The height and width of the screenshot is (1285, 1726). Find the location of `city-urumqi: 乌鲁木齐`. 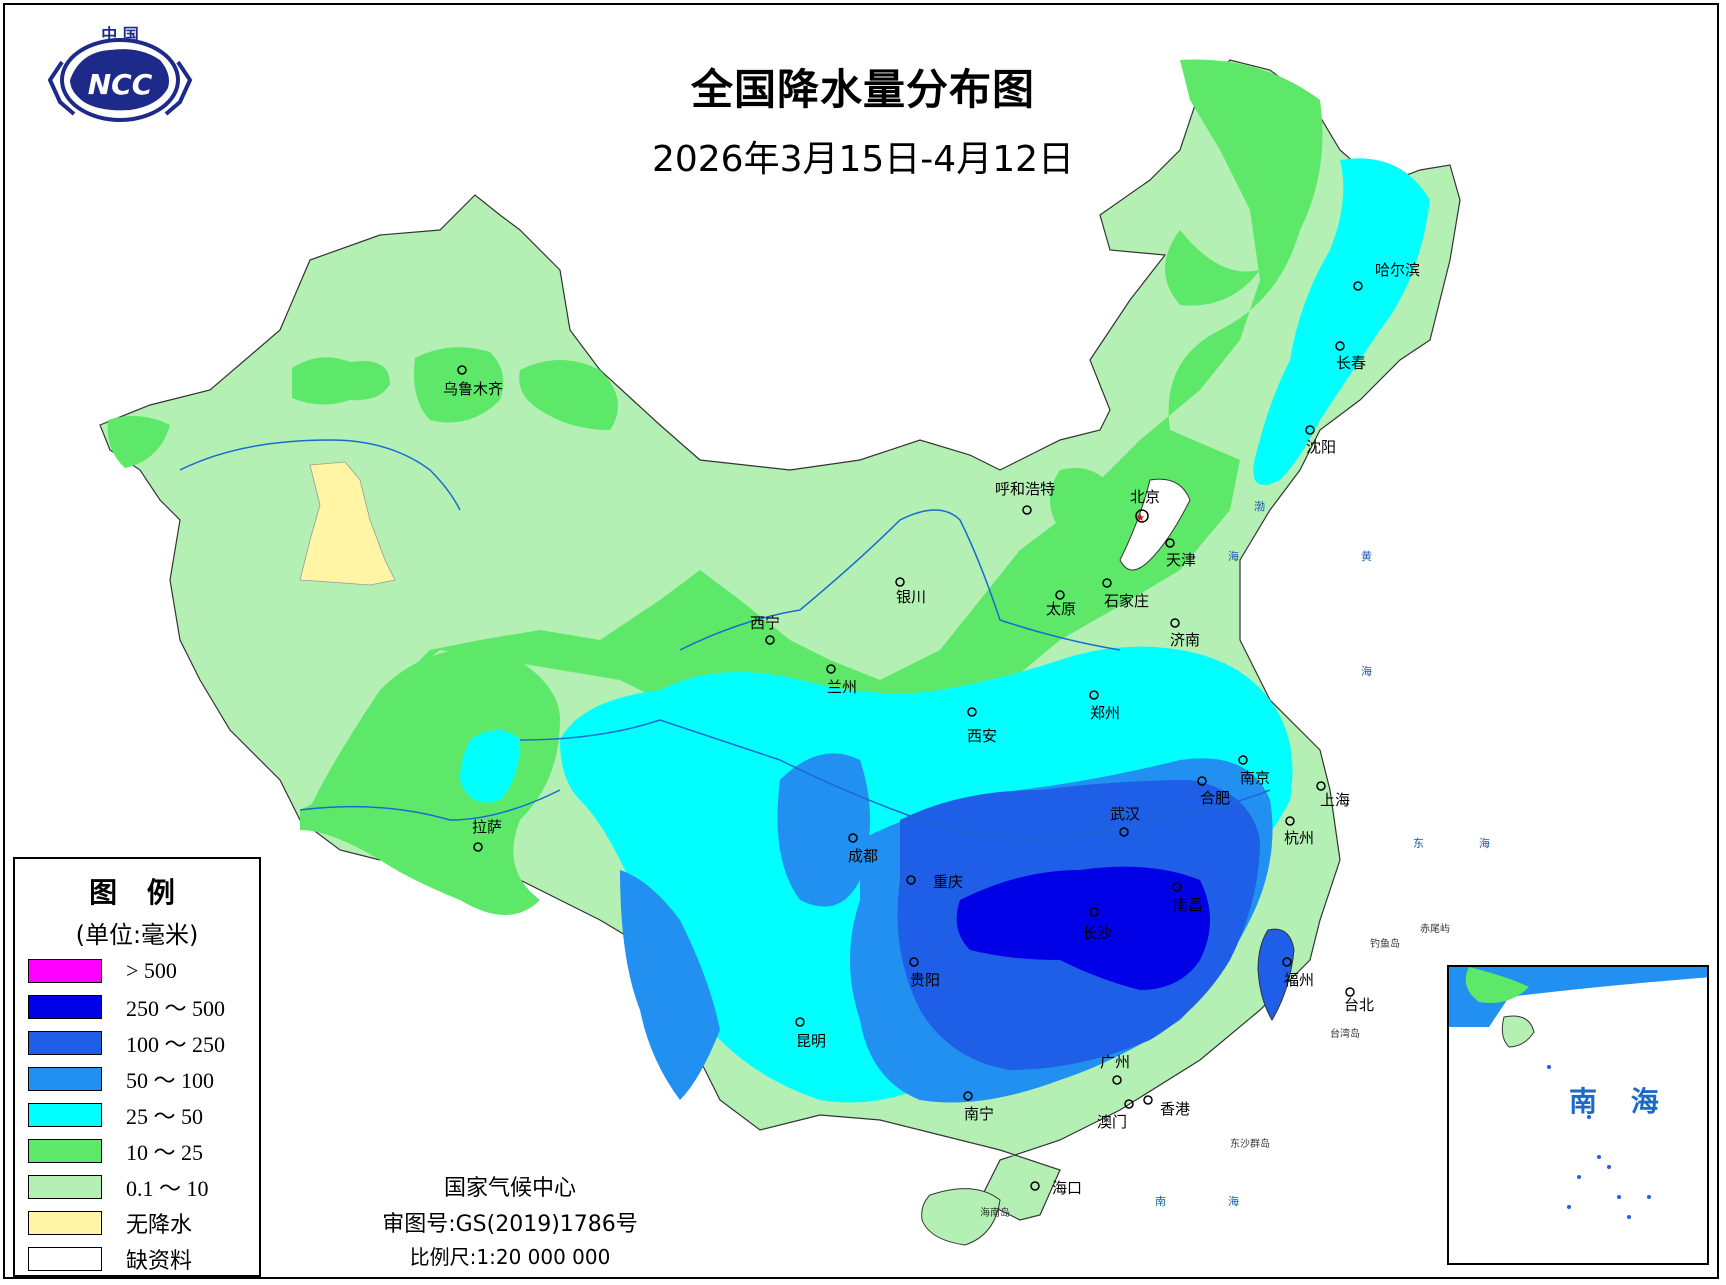

city-urumqi: 乌鲁木齐 is located at coordinates (473, 381).